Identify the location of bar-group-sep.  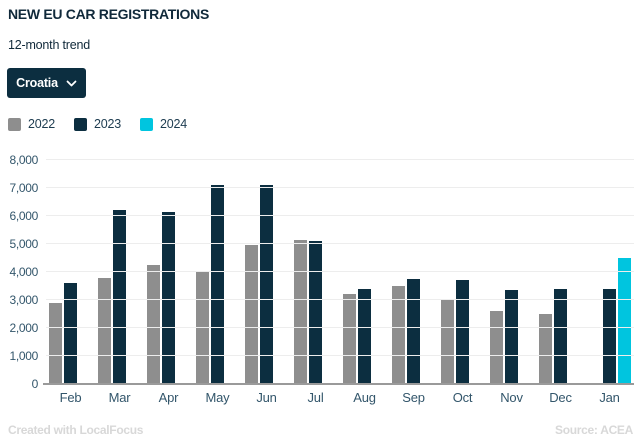
(413, 272).